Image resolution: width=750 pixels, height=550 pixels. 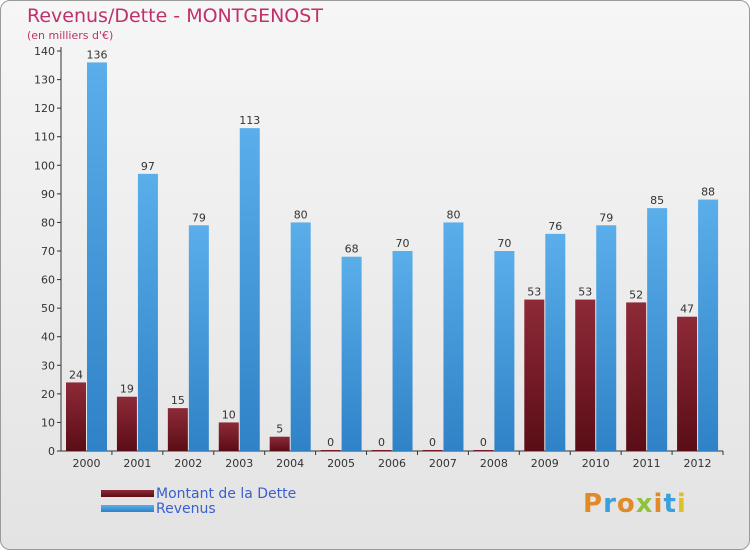 I want to click on data-label: 52, so click(x=636, y=294).